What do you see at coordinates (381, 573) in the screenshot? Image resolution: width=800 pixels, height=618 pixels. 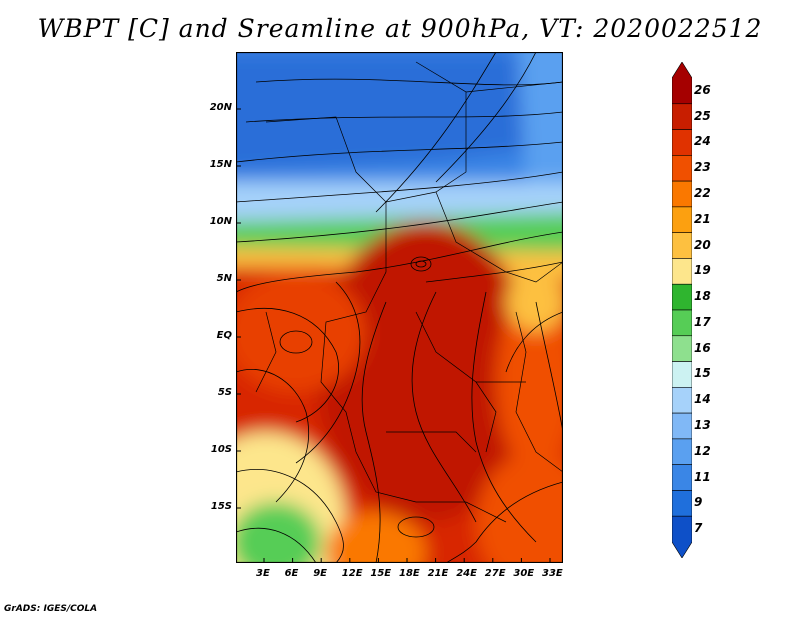 I see `lon-label: 15E` at bounding box center [381, 573].